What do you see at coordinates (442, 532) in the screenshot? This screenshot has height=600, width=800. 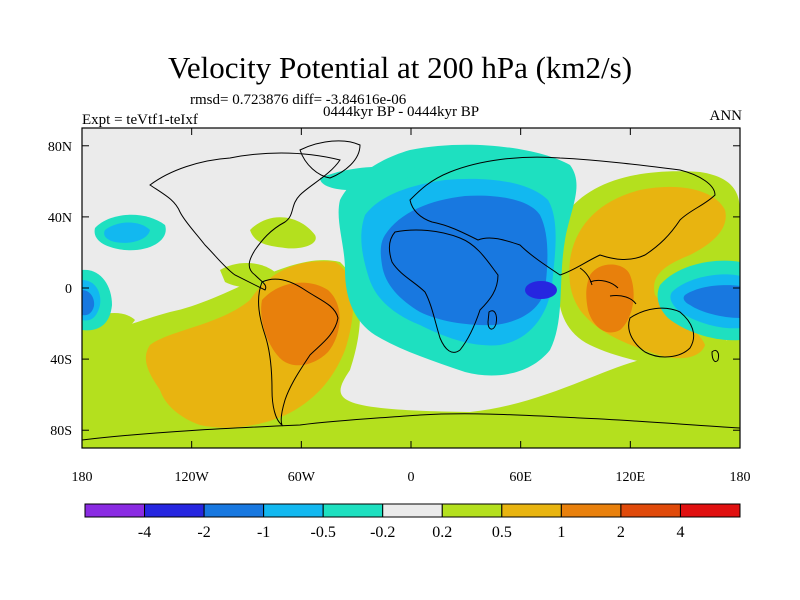 I see `colorbar-label: 0.2` at bounding box center [442, 532].